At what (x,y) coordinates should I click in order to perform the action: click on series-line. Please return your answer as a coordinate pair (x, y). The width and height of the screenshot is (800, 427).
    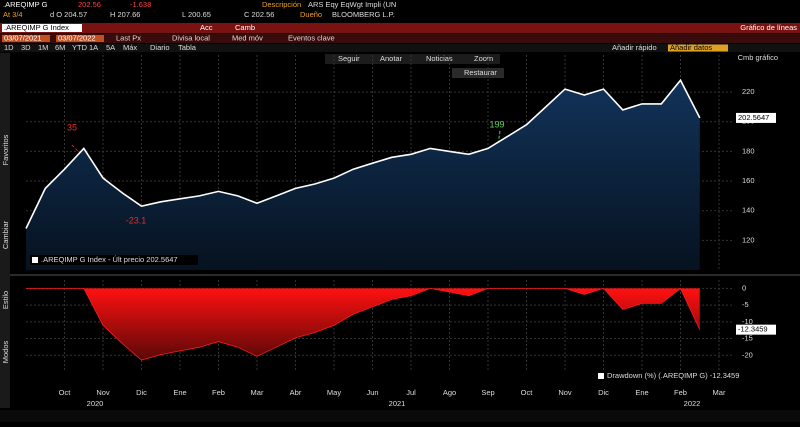
    Looking at the image, I should click on (363, 324).